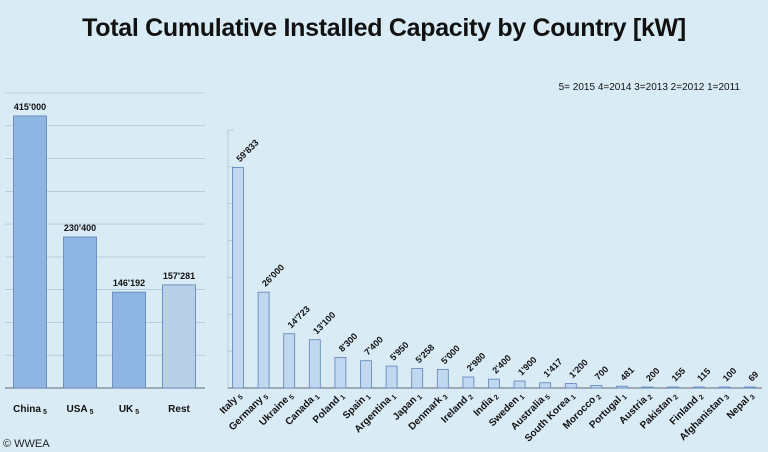 The image size is (768, 452). Describe the element at coordinates (673, 387) in the screenshot. I see `bar-pakistan` at that location.